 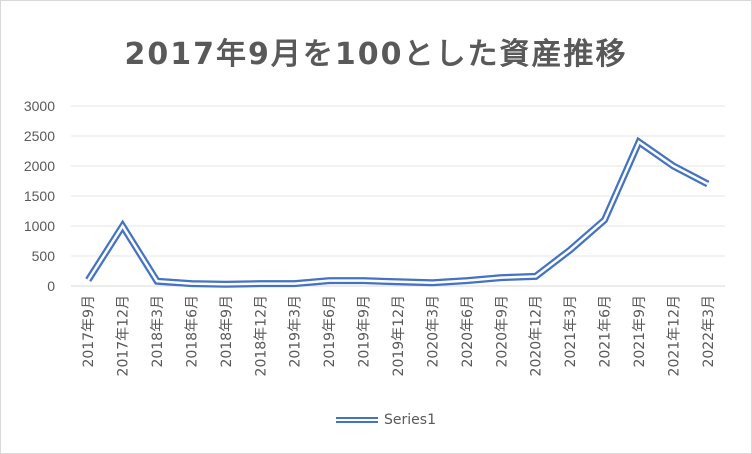 I want to click on y-tick-label: 1000, so click(x=39, y=226).